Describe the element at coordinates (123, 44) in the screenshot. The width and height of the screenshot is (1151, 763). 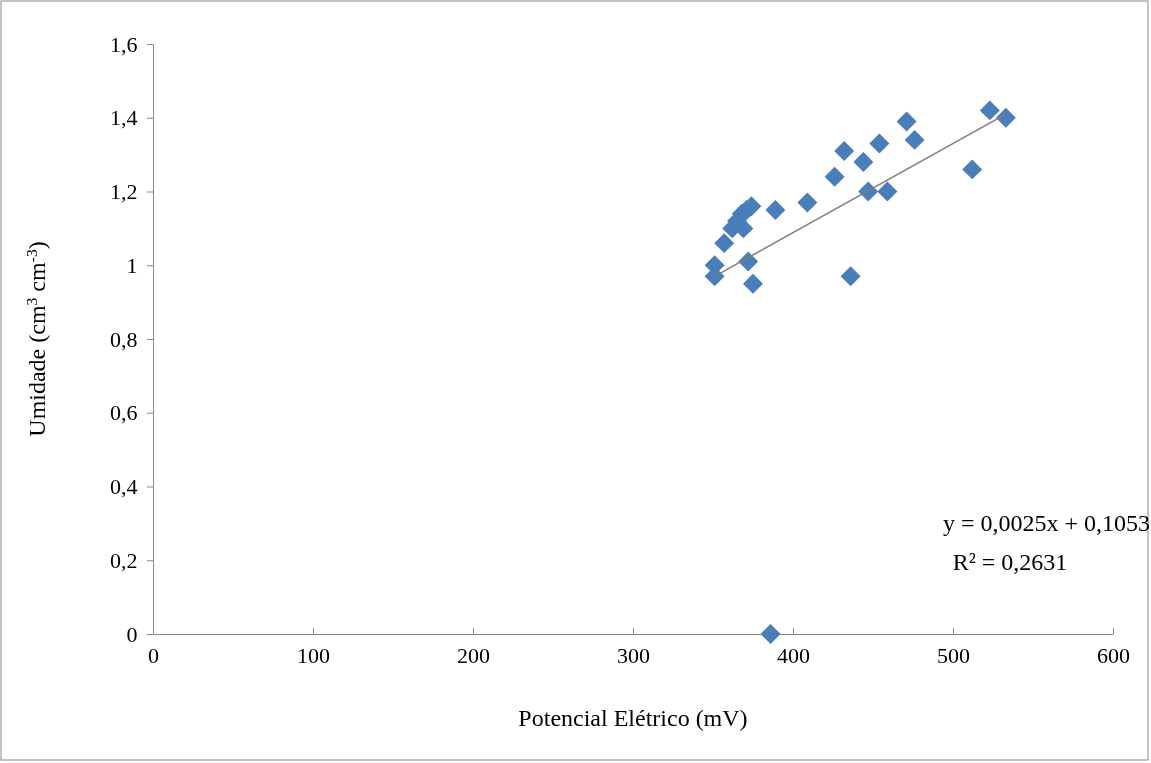
I see `y-tick-label: 1,6` at that location.